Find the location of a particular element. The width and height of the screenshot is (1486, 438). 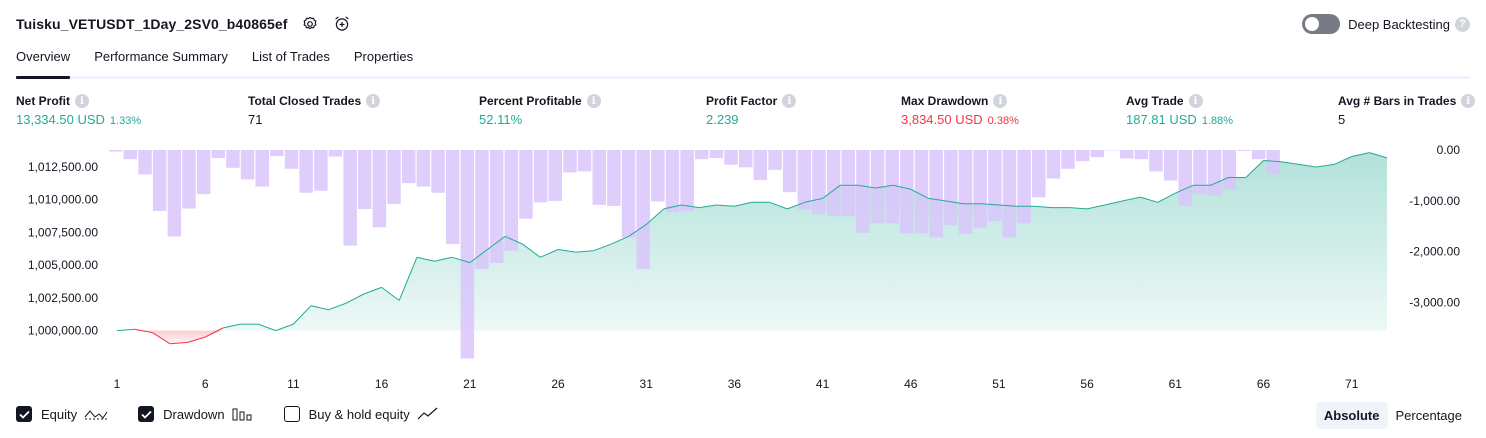

metric-value: 52.11% is located at coordinates (501, 119).